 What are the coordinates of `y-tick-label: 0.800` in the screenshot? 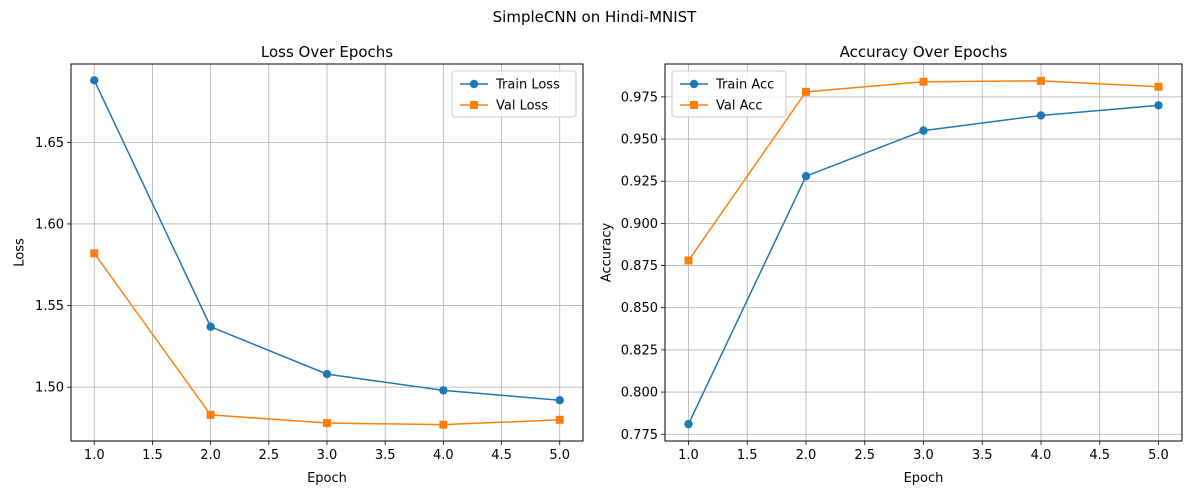 It's located at (639, 393).